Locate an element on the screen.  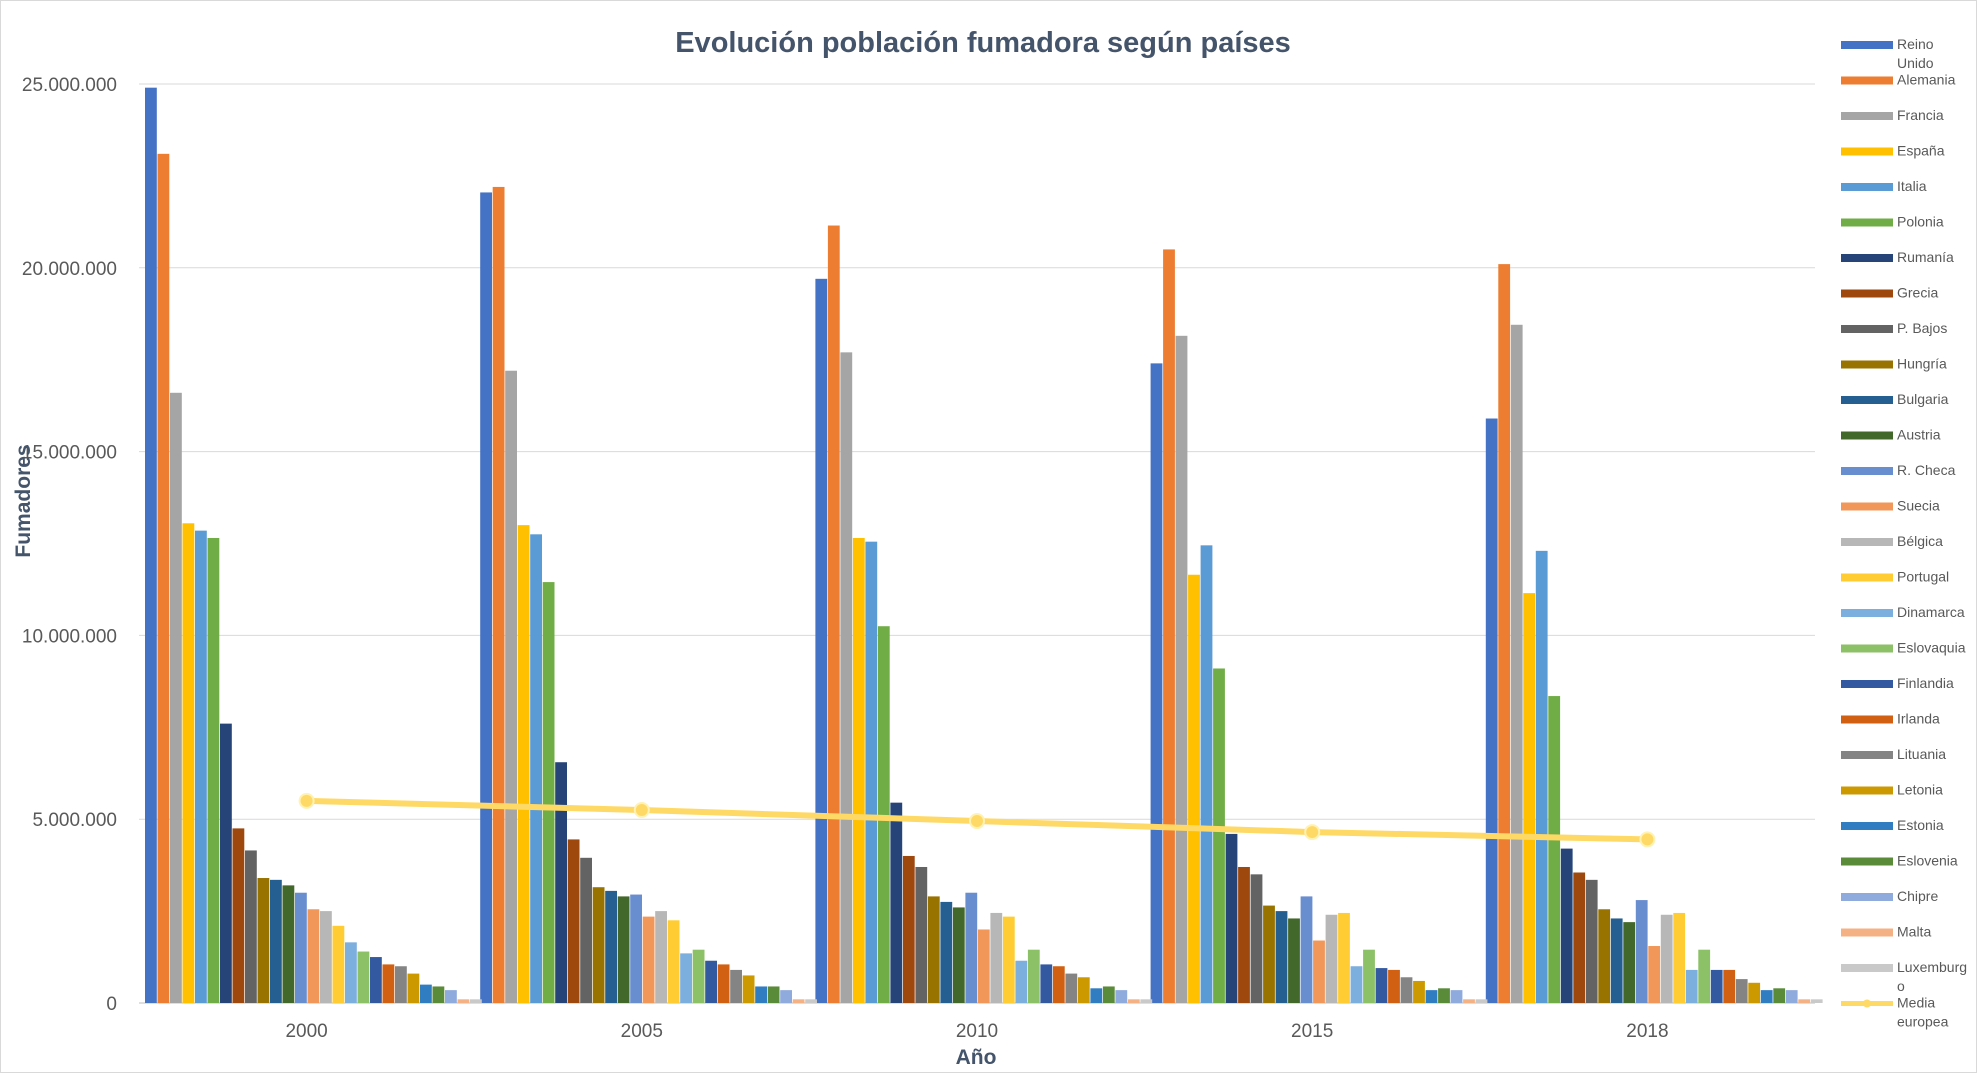
average-line is located at coordinates (977, 820).